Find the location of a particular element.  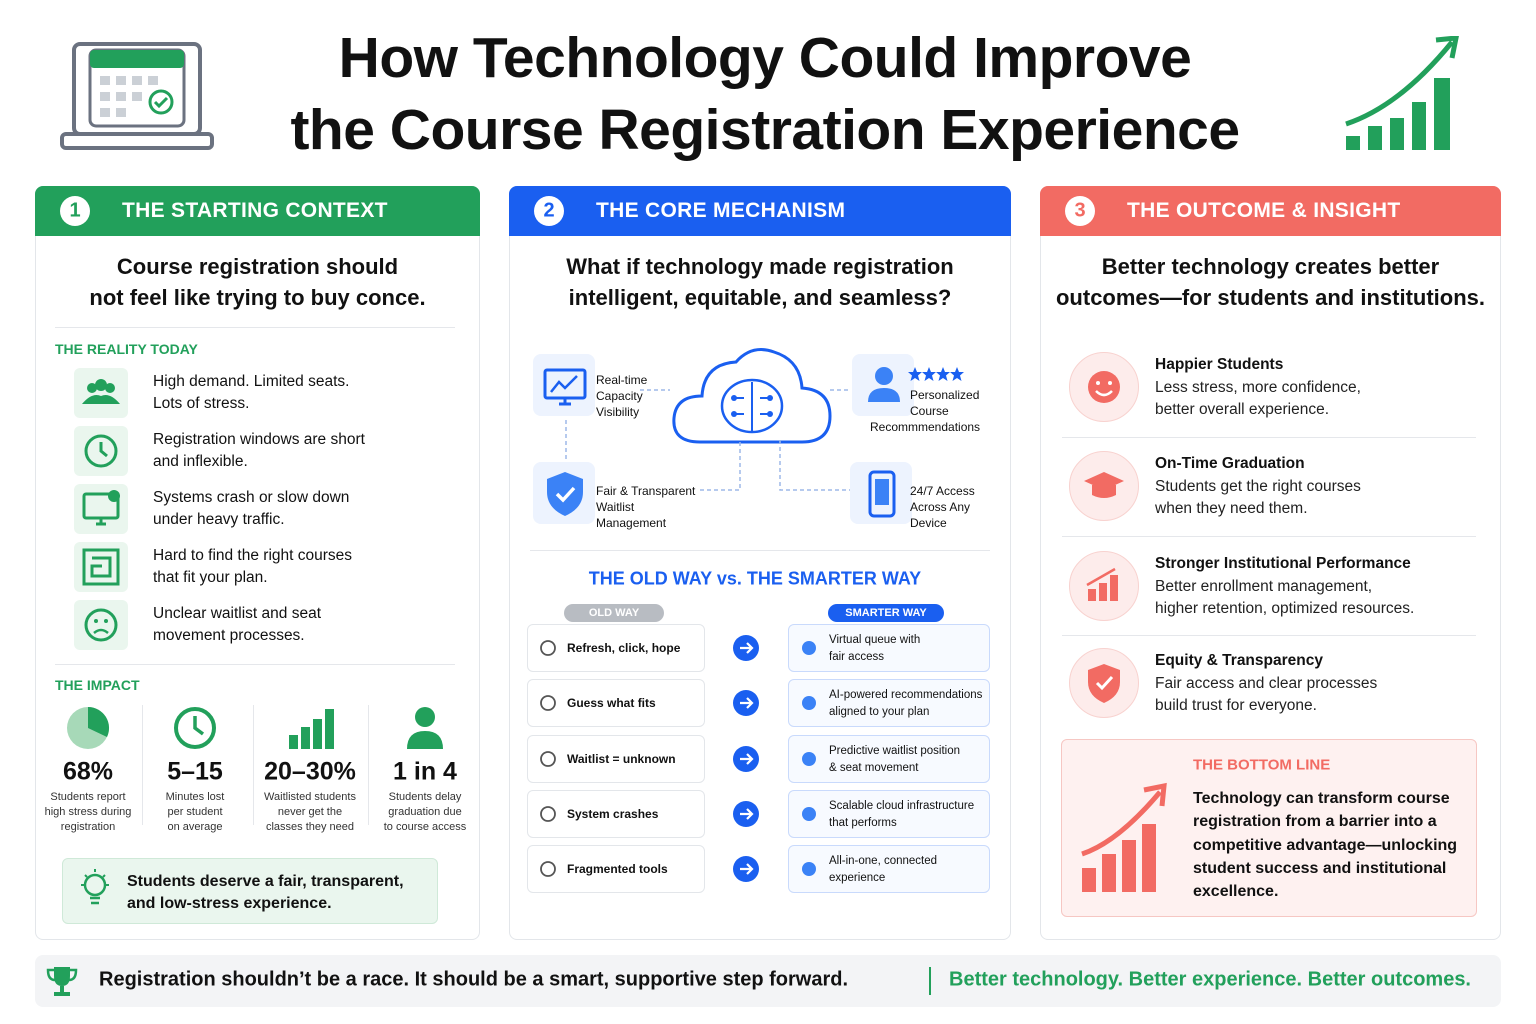

growth-chart-icon is located at coordinates (1402, 93).